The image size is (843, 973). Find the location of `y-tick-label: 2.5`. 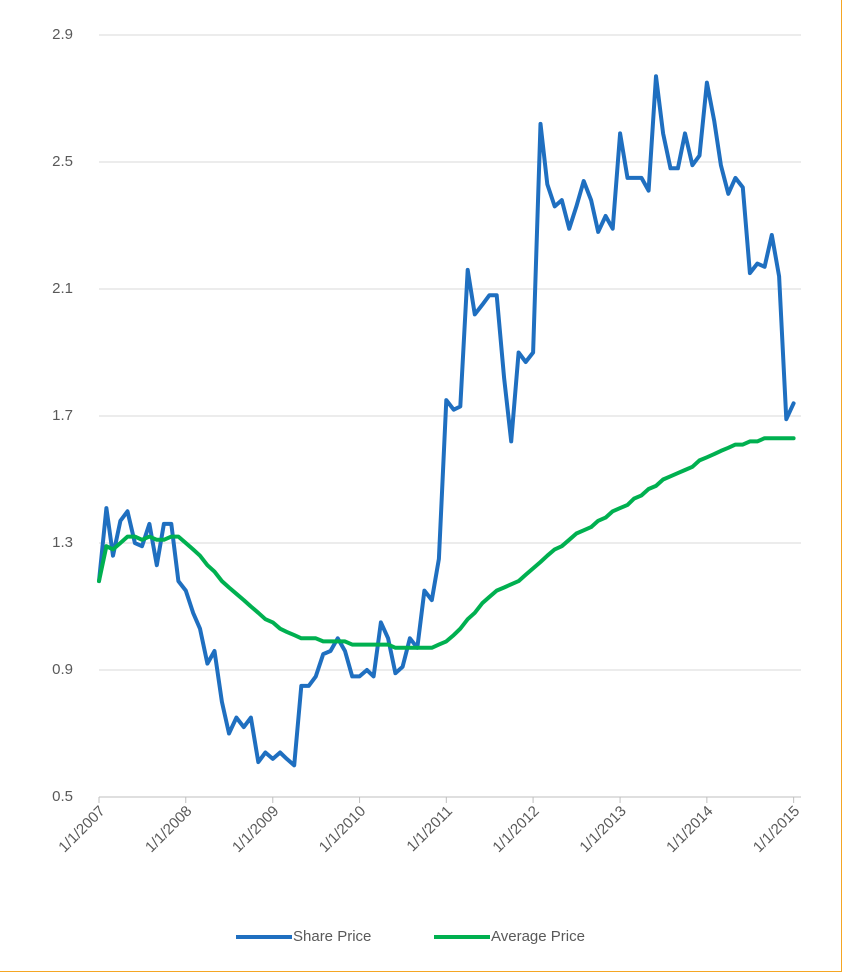

y-tick-label: 2.5 is located at coordinates (62, 161).